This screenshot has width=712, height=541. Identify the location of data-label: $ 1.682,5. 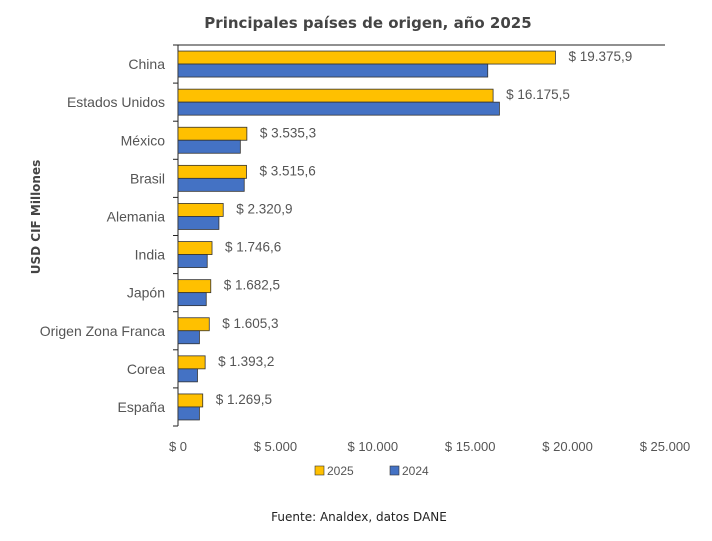
(252, 285).